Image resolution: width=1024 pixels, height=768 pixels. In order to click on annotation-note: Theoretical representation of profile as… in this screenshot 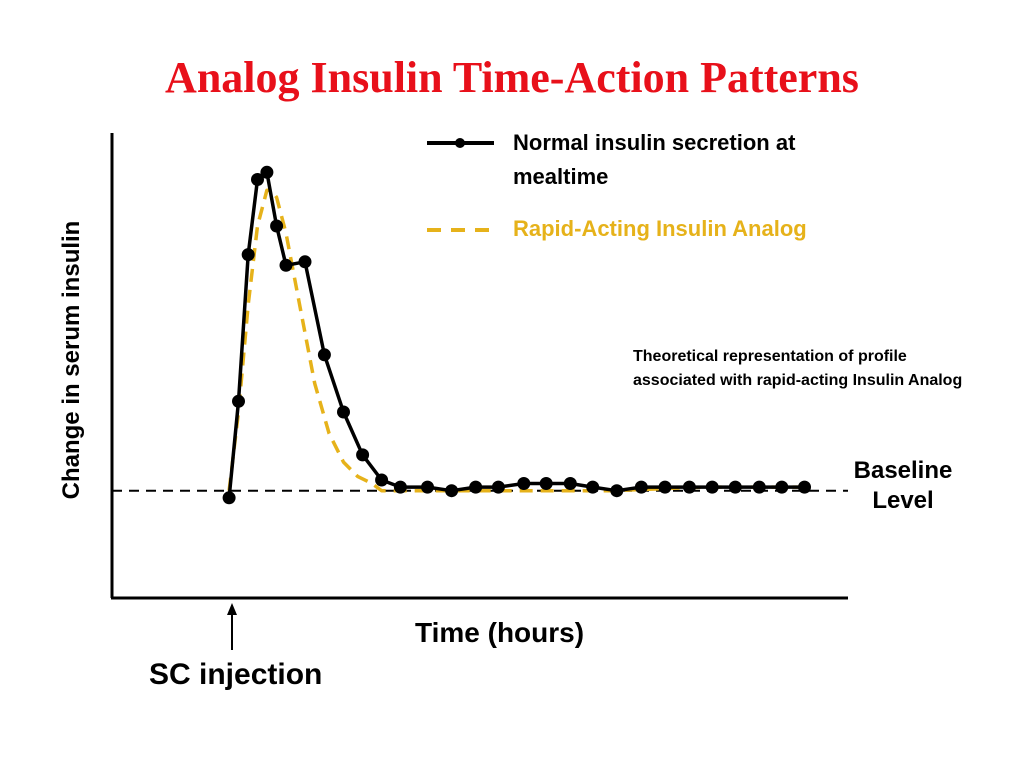, I will do `click(798, 368)`.